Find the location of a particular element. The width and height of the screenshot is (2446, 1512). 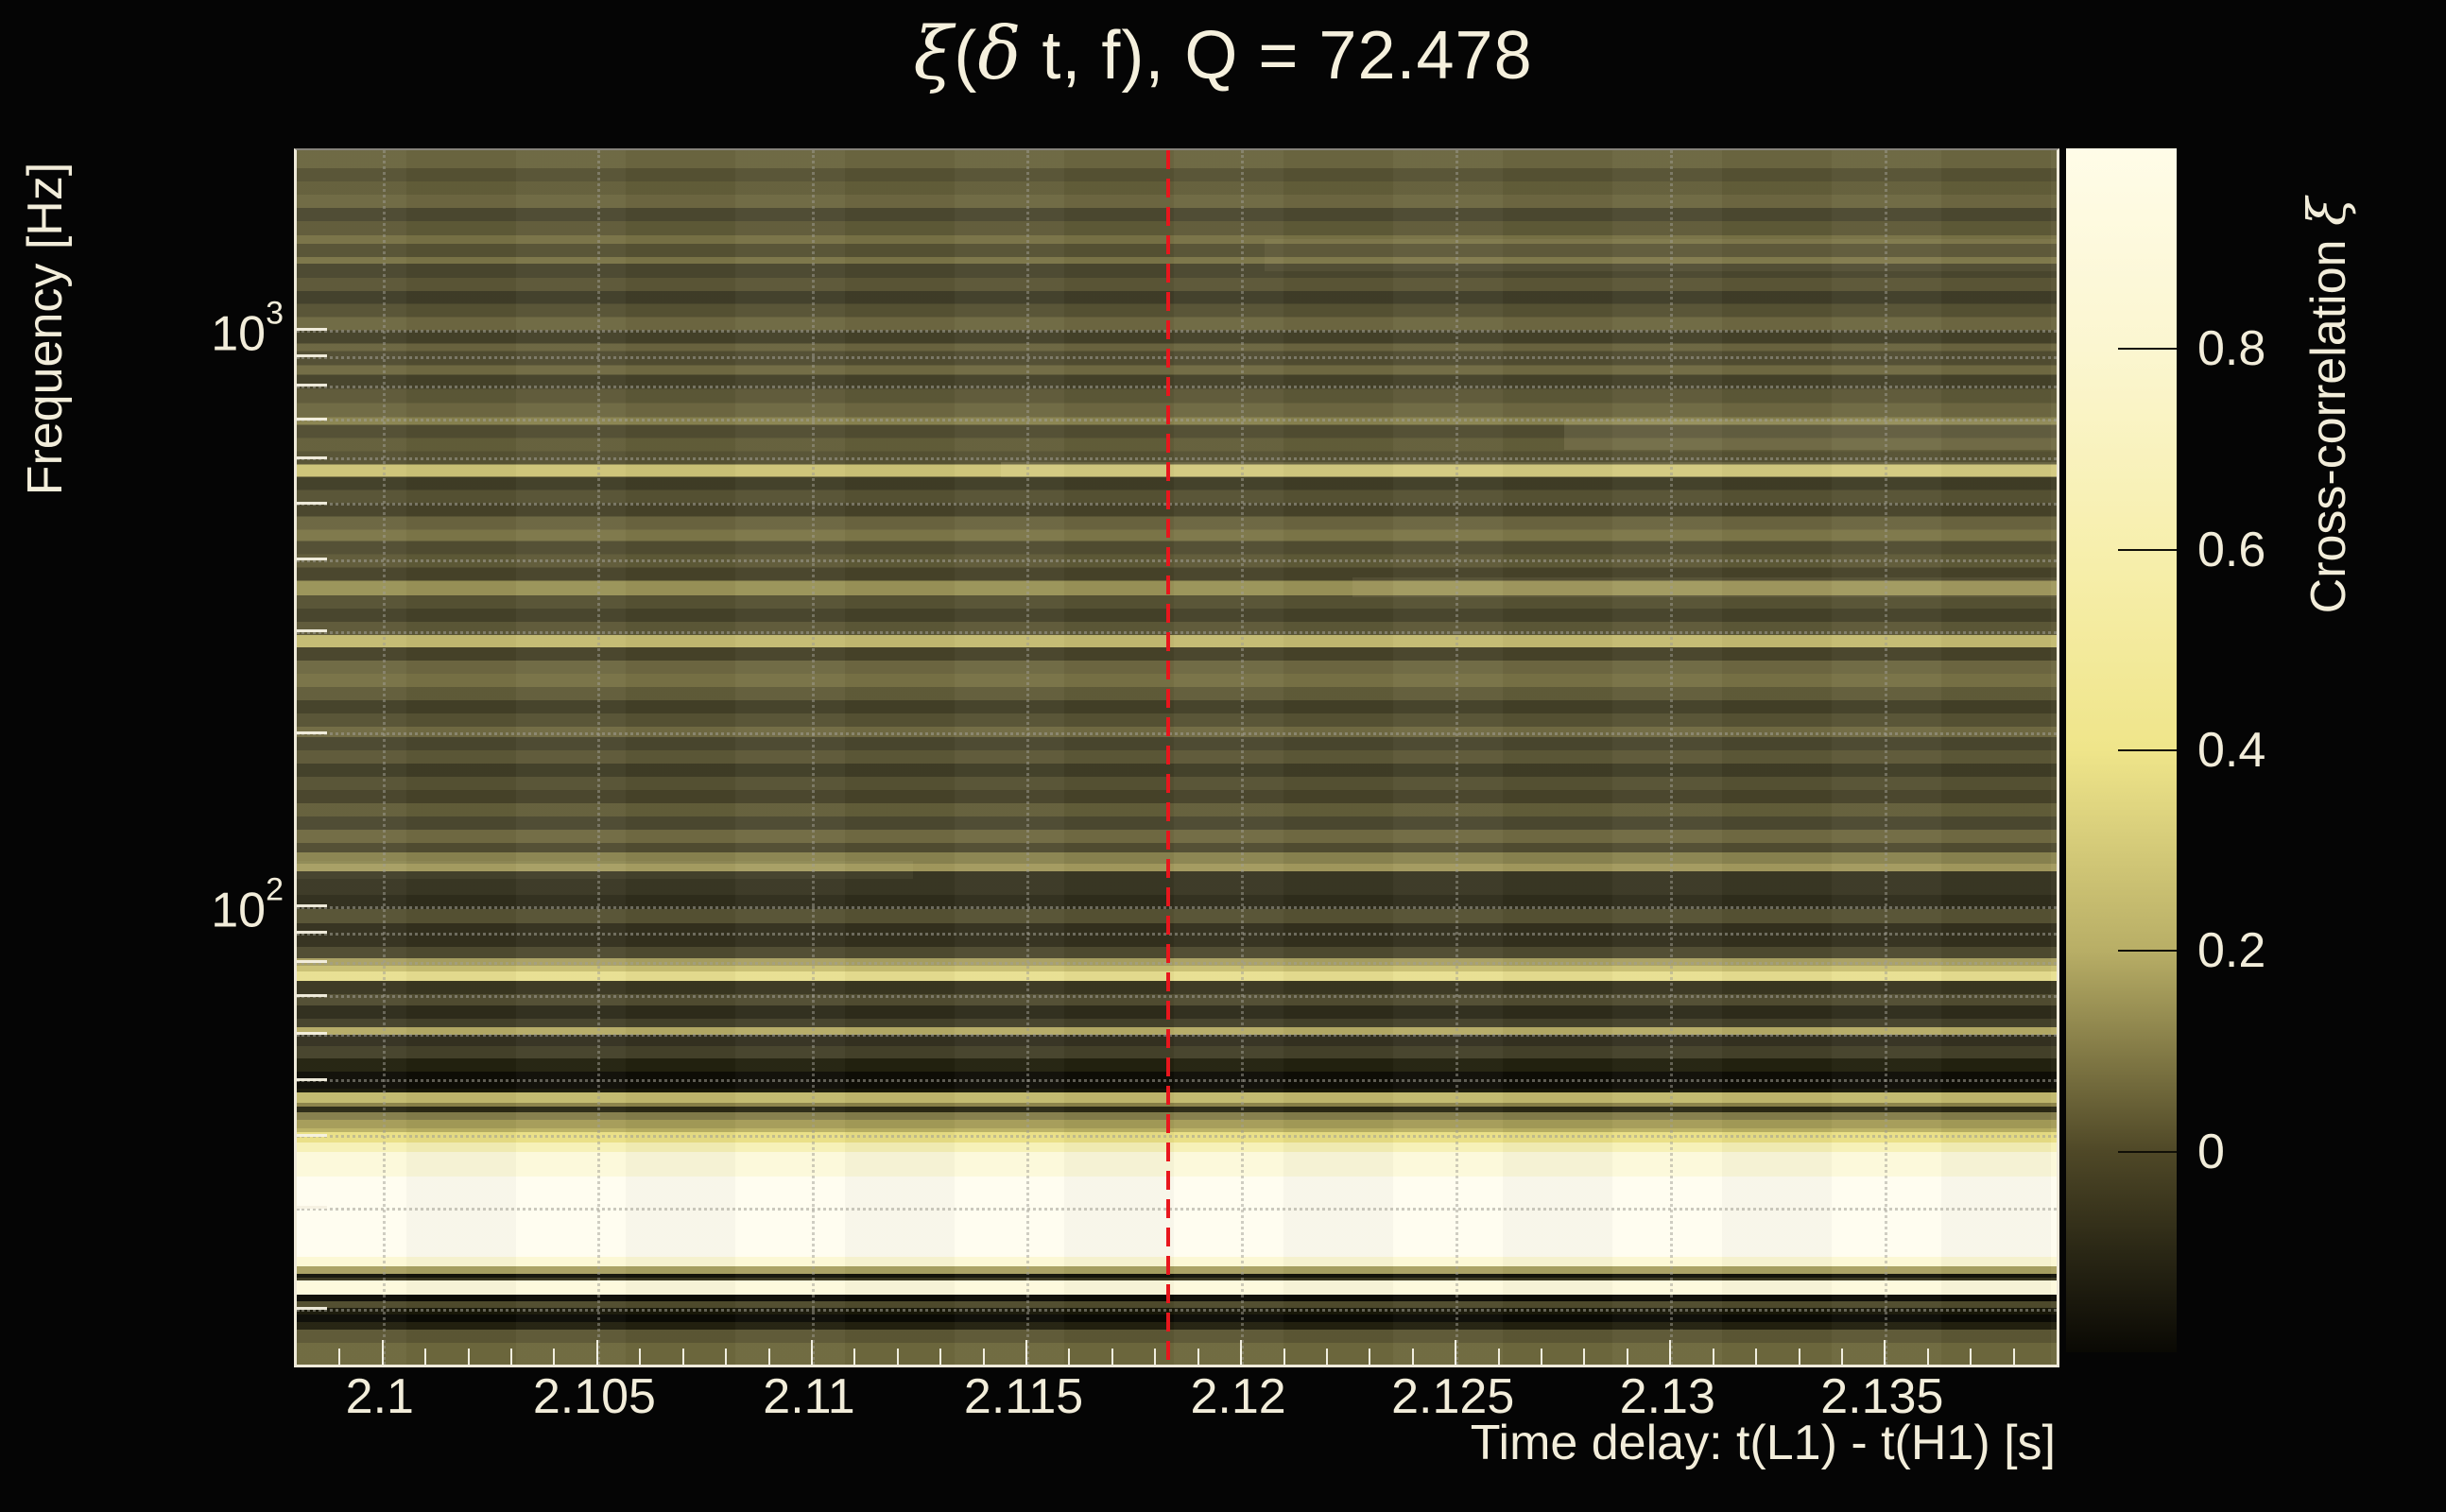

colorbar-tick-label: 0.2 is located at coordinates (2231, 951).